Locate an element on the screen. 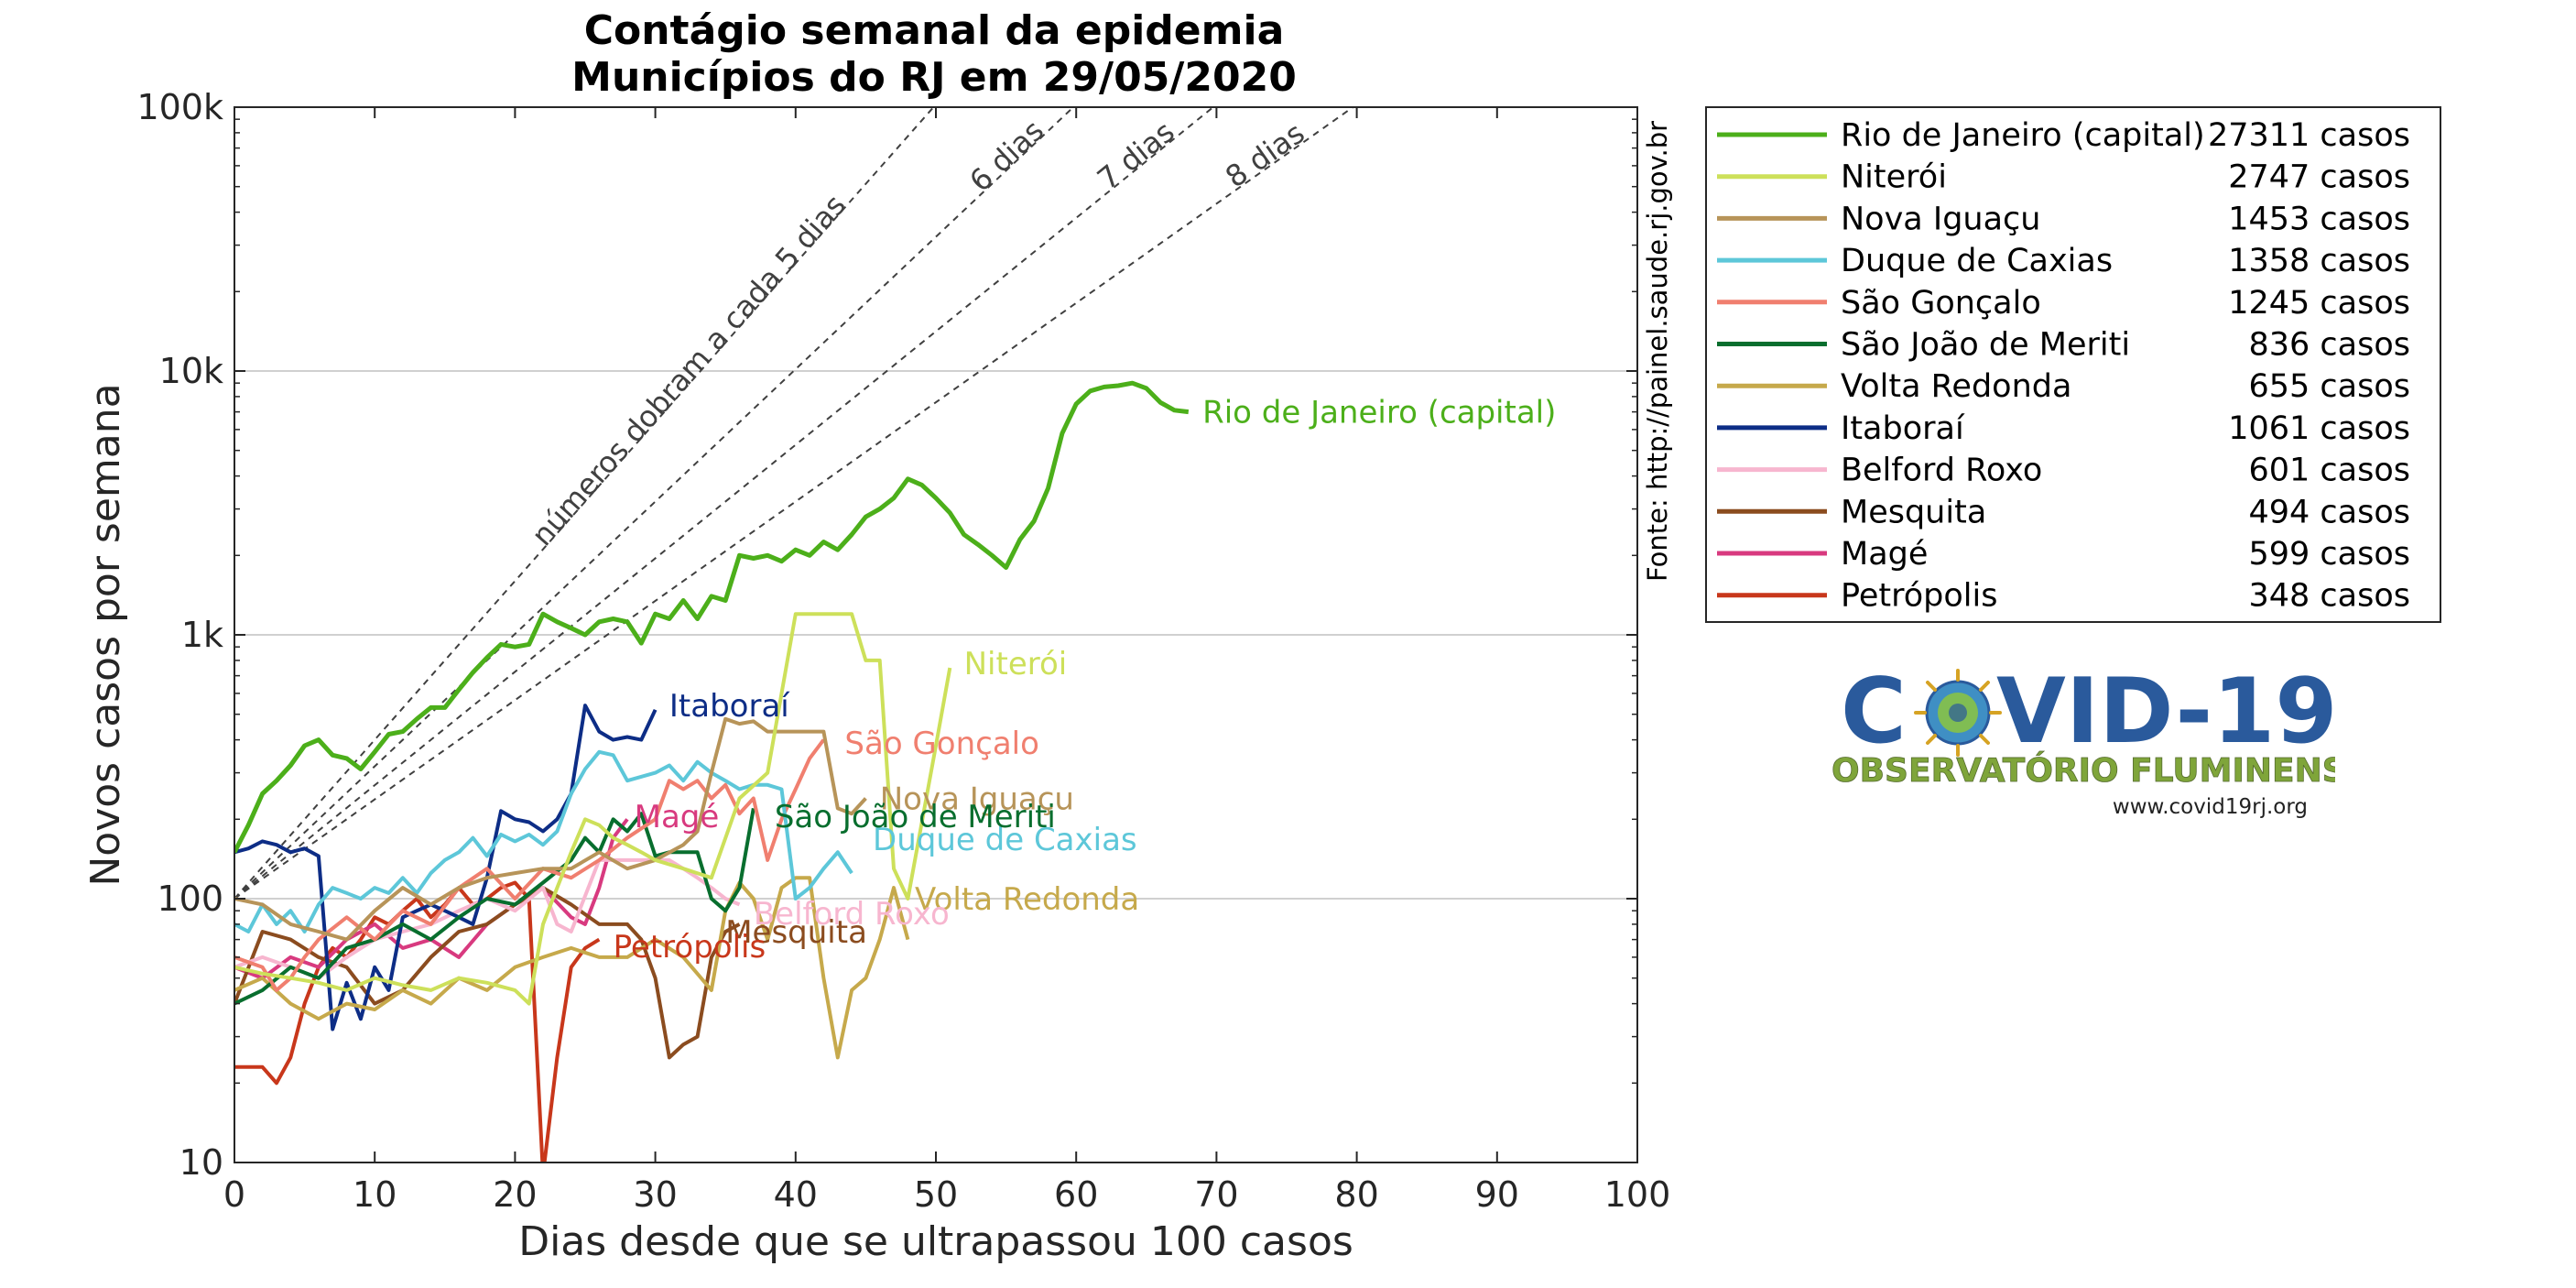 The image size is (2576, 1288). legend-item: Volta Redonda 655 casos is located at coordinates (2063, 387).